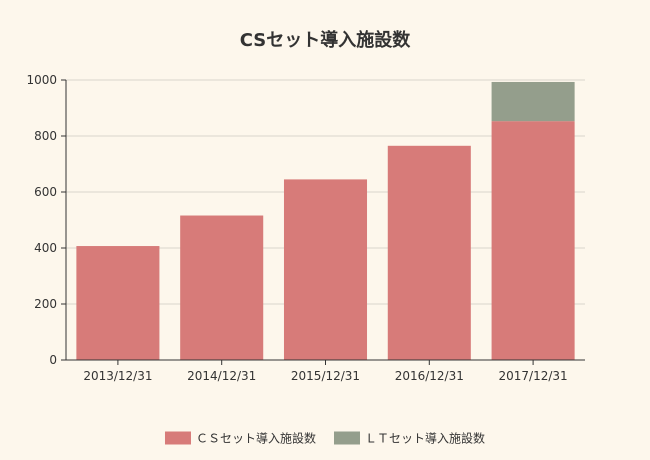 The width and height of the screenshot is (650, 460). What do you see at coordinates (221, 376) in the screenshot?
I see `x-tick-label: 2014/12/31` at bounding box center [221, 376].